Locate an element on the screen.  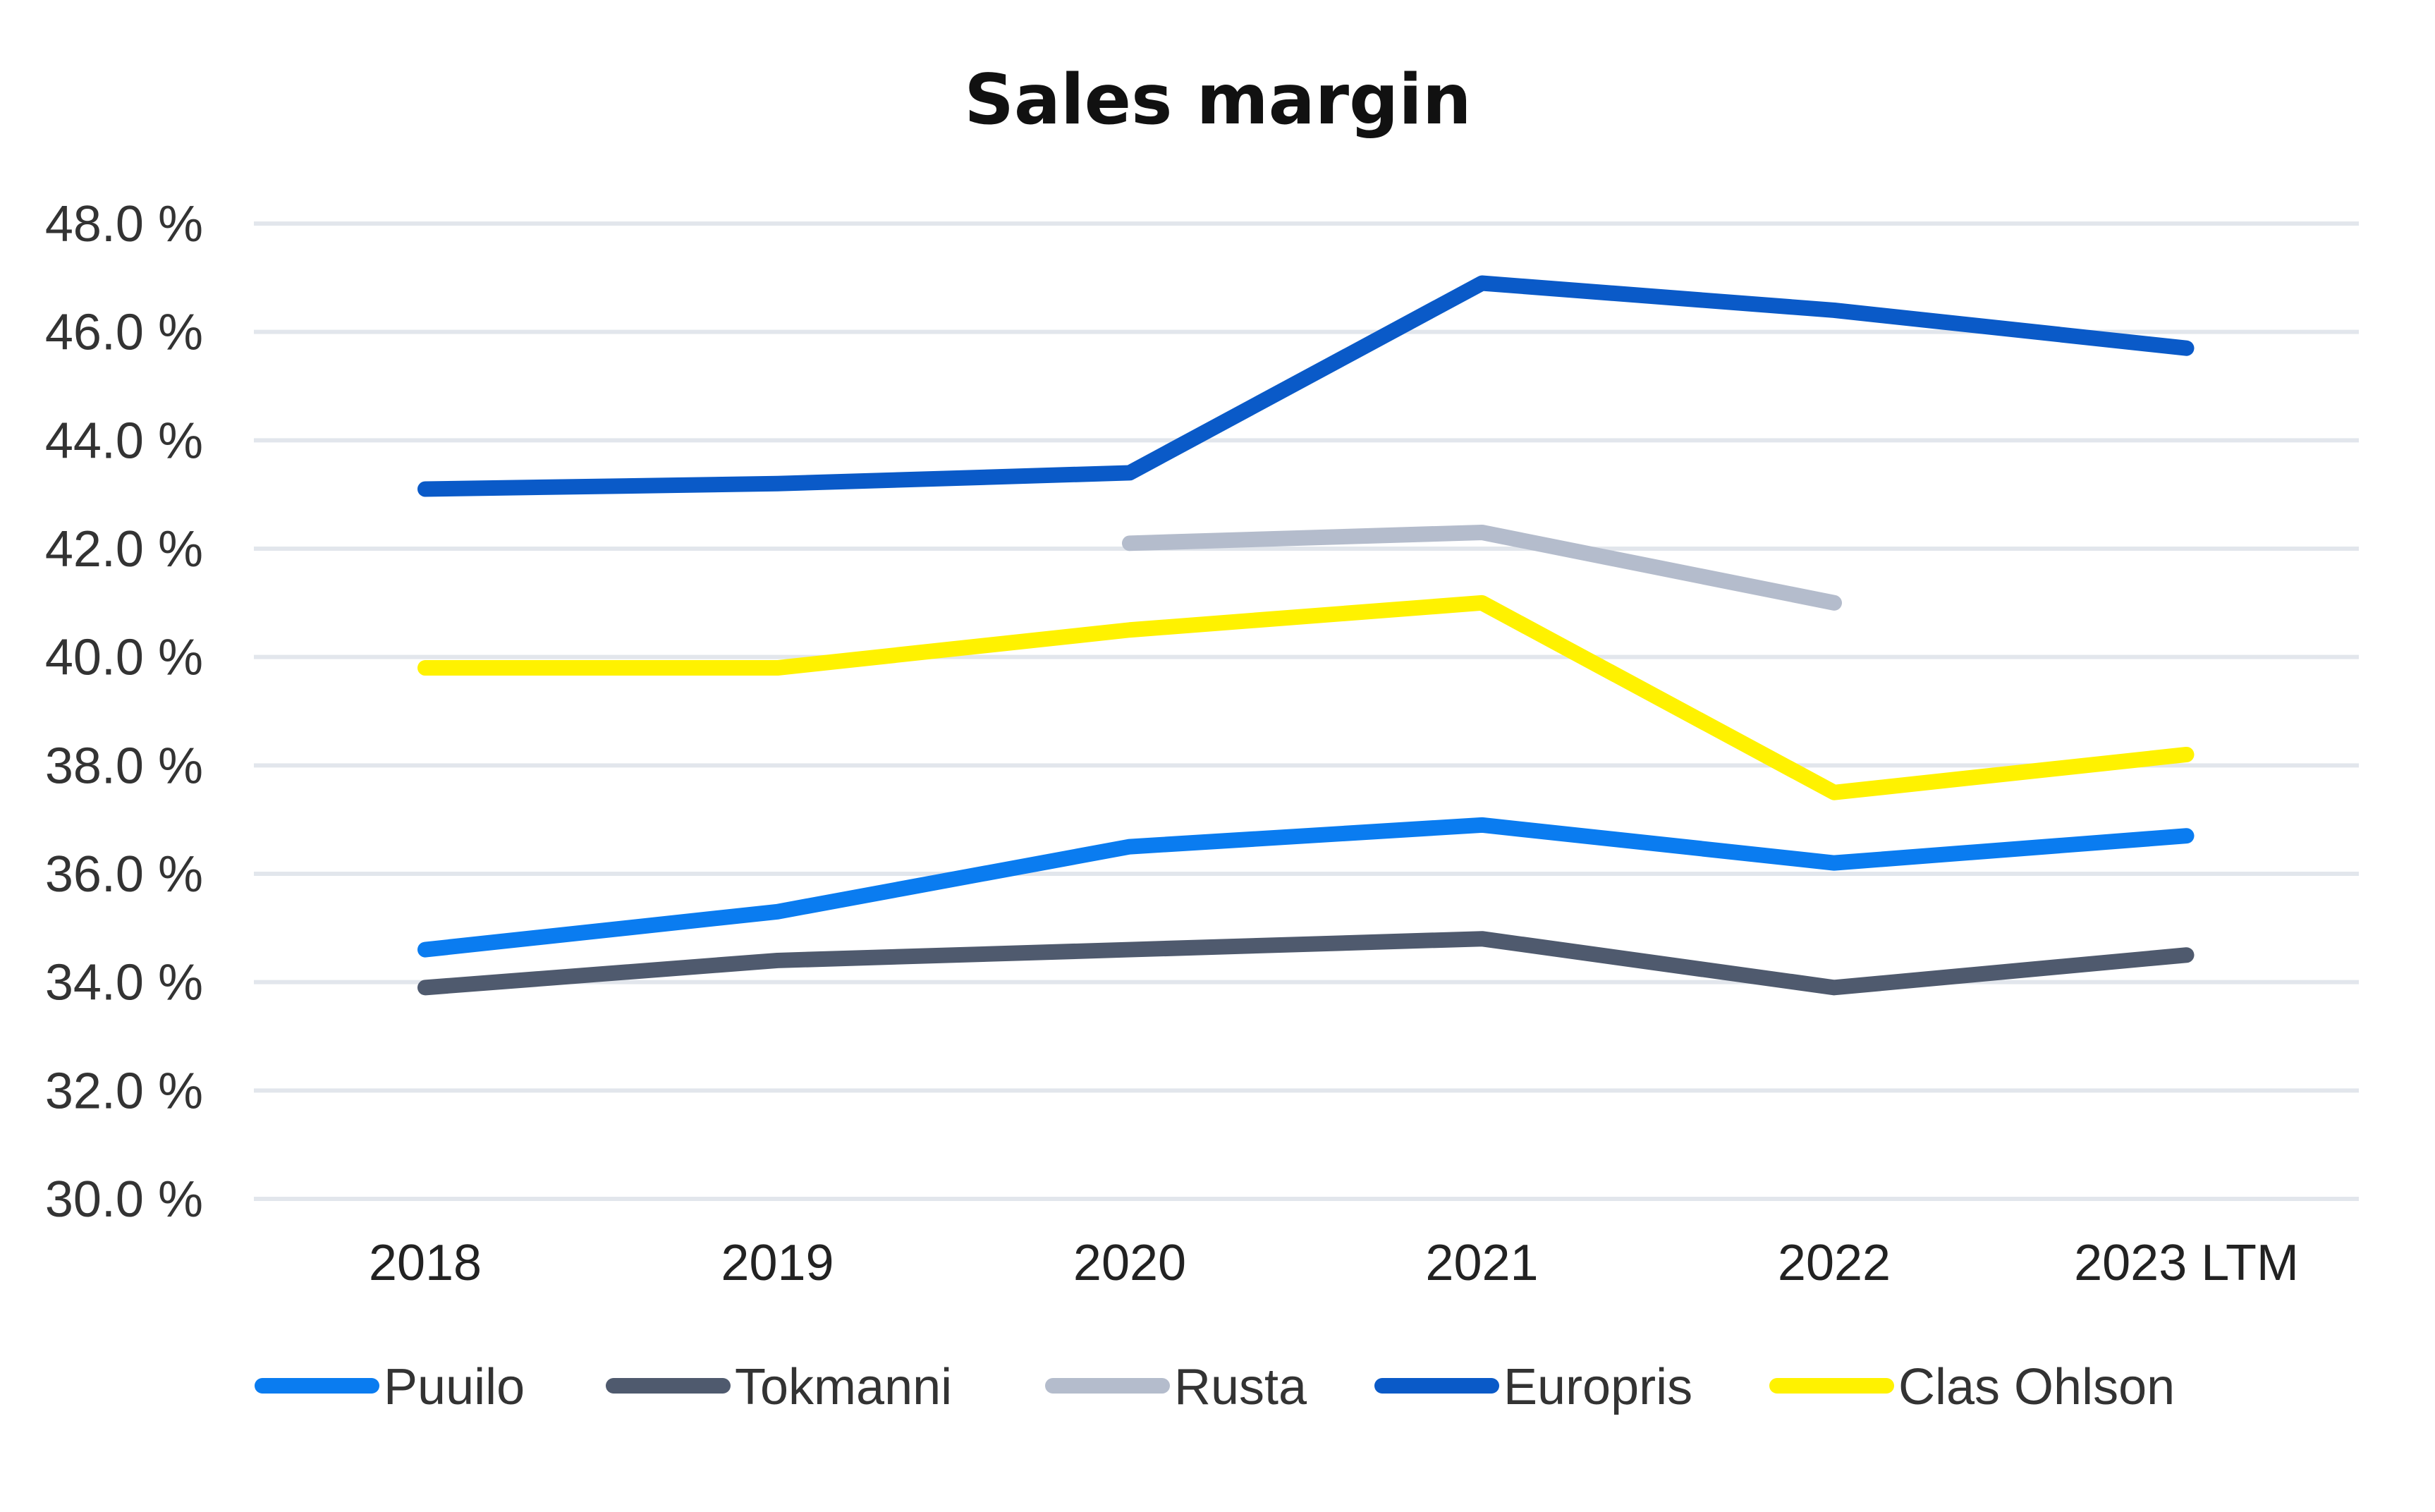
x-tick-label: 2022 is located at coordinates (1835, 1263).